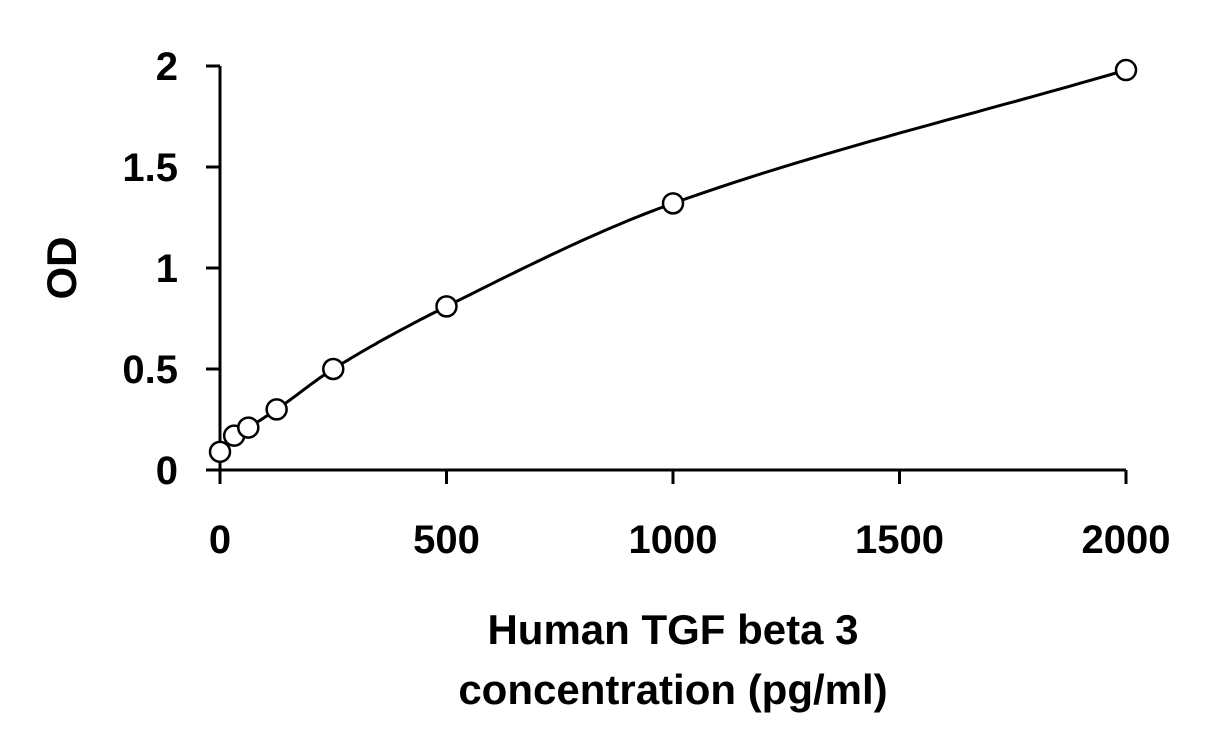  I want to click on x-tick-label: 1000, so click(673, 540).